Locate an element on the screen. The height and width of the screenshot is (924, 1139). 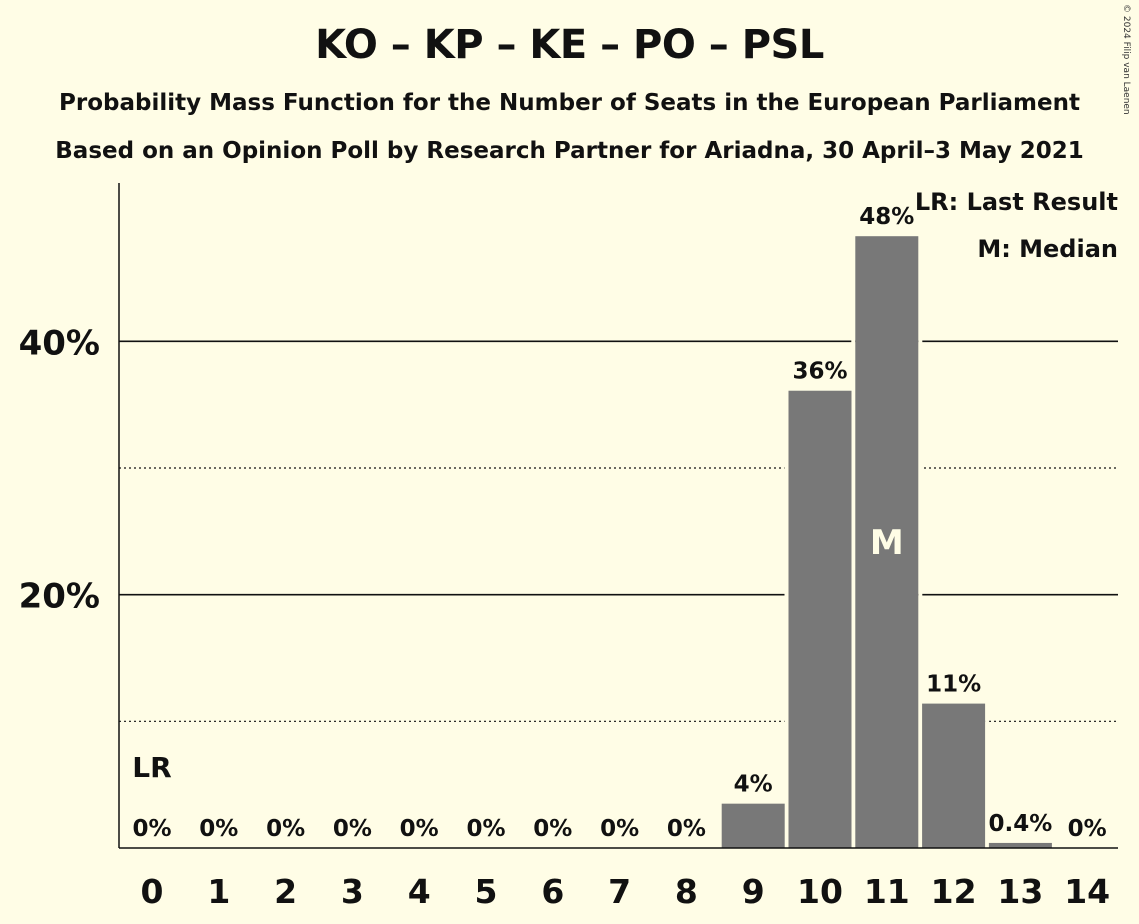
x-tick-label: 2 is located at coordinates (285, 891).